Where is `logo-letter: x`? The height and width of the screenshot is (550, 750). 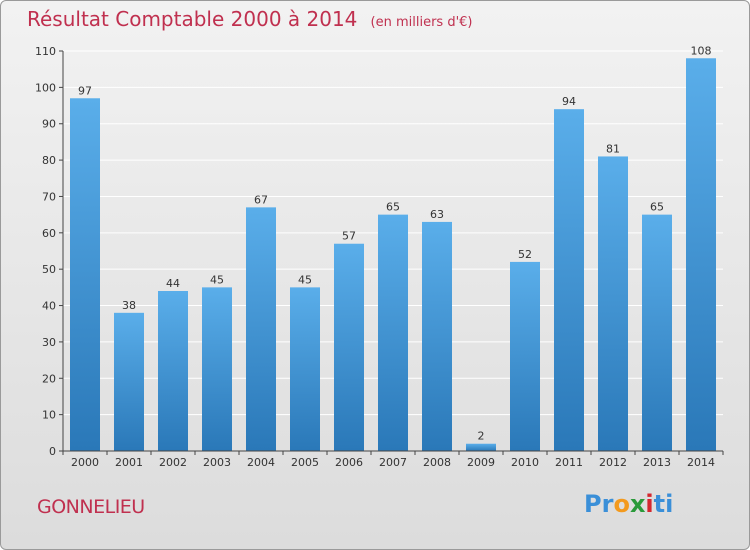
logo-letter: x is located at coordinates (637, 504).